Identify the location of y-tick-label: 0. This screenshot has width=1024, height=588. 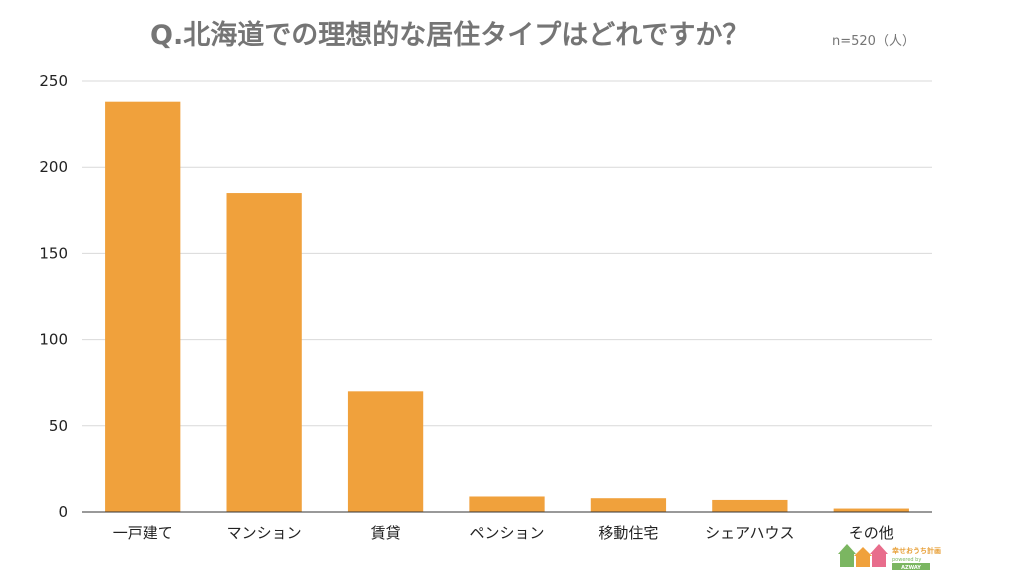
(63, 512).